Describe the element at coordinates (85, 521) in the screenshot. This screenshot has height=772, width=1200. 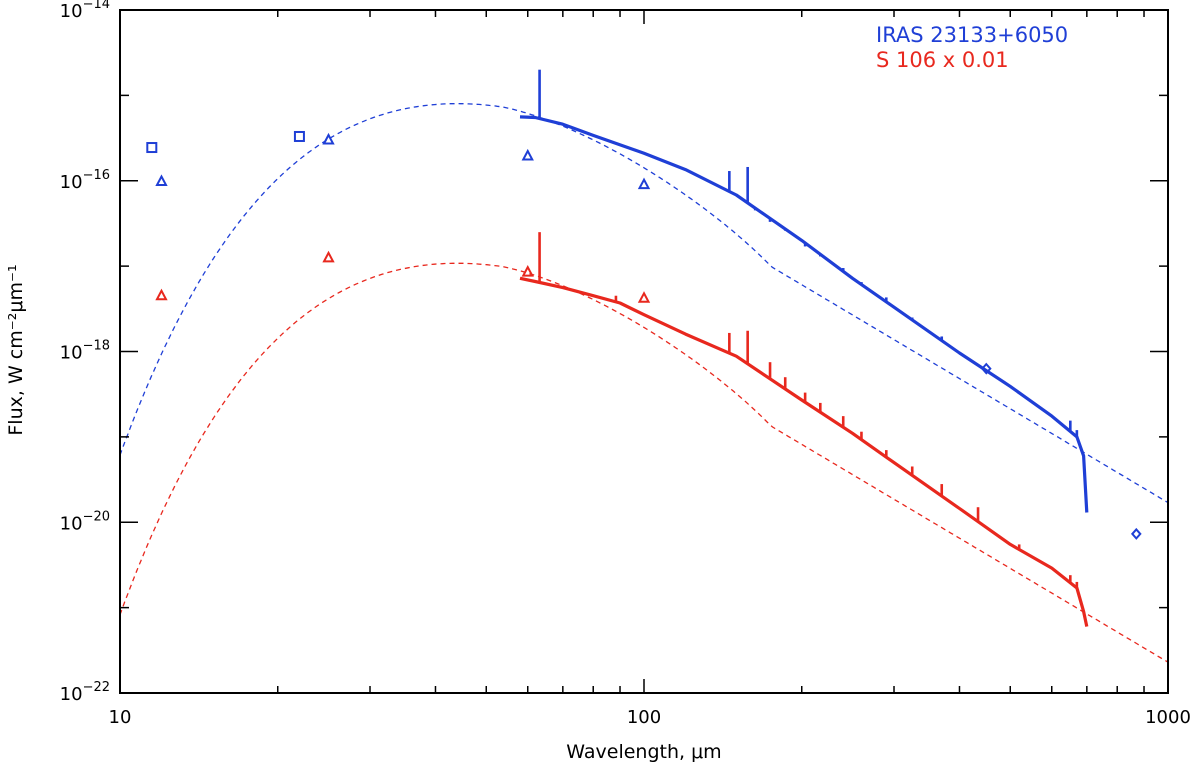
I see `y-tick-label: 10−20` at that location.